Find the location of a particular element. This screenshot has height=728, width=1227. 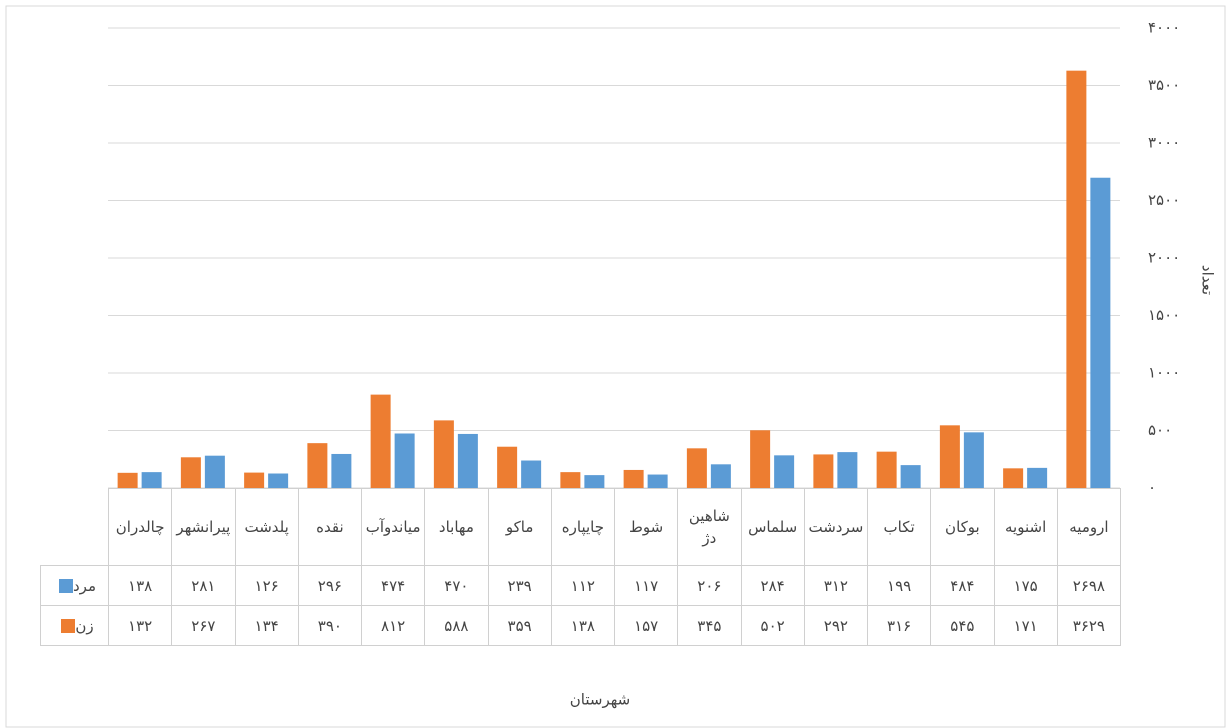

y-tick-label: ۵۰۰ is located at coordinates (1160, 430).